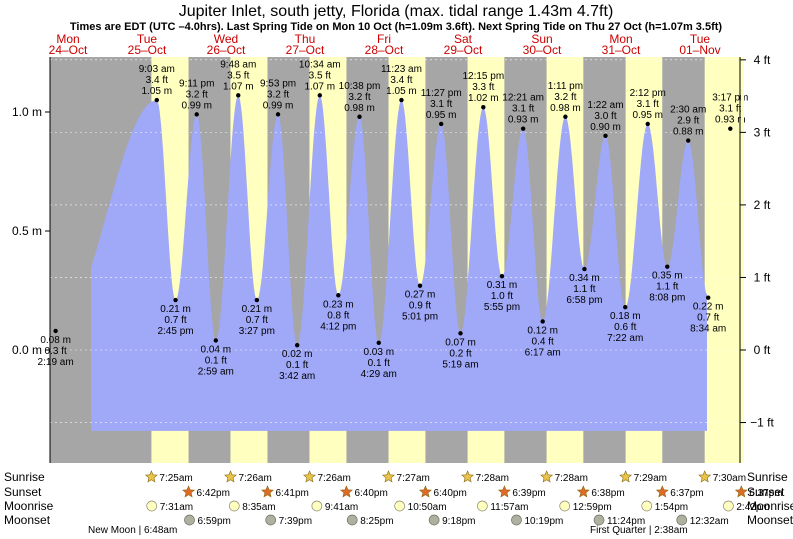  I want to click on day-name: Sun, so click(541, 39).